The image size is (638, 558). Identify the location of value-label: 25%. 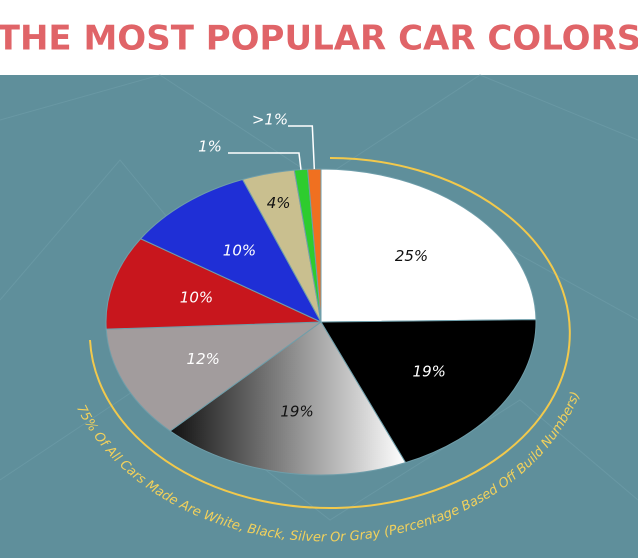
(411, 256).